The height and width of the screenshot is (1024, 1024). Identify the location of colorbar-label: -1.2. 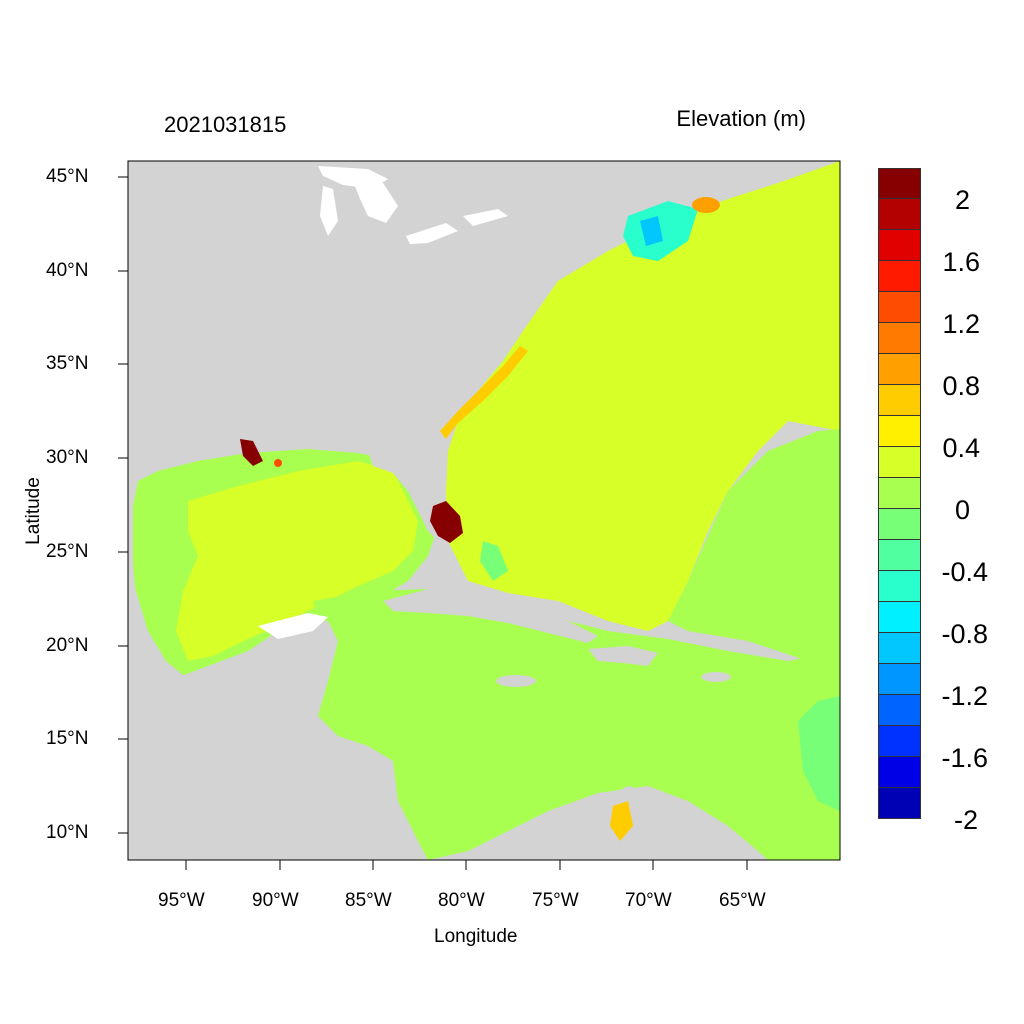
(964, 696).